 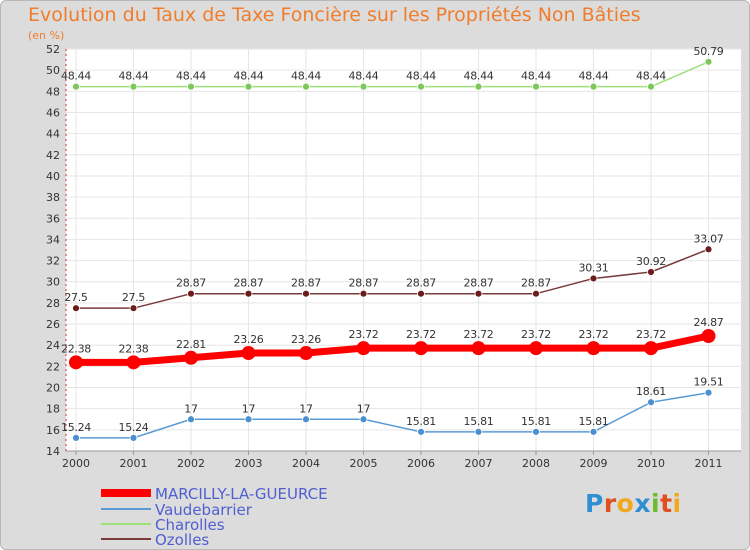 I want to click on x-tick-label: 2002, so click(x=191, y=463).